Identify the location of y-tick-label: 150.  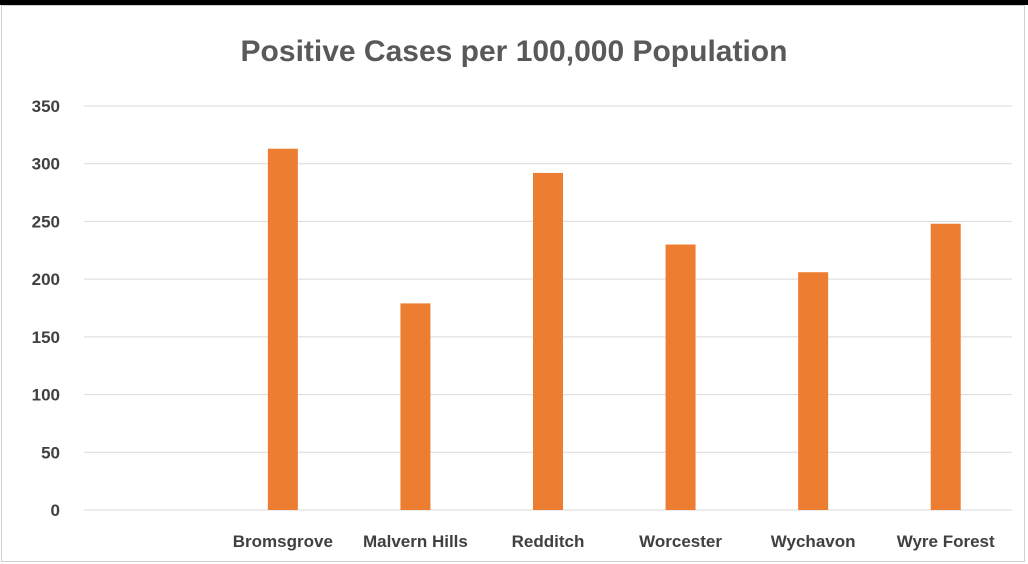
(46, 337).